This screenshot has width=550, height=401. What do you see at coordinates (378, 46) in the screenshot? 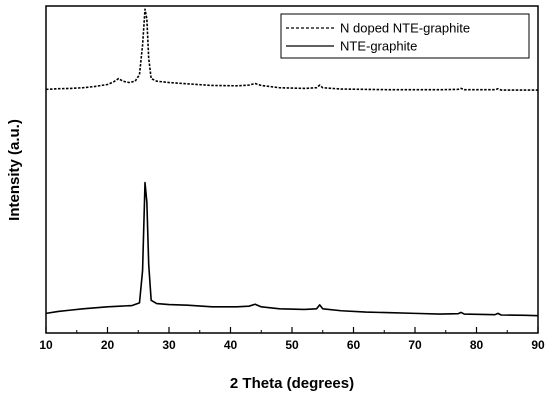
I see `legend-label-nte-graphite: NTE-graphite` at bounding box center [378, 46].